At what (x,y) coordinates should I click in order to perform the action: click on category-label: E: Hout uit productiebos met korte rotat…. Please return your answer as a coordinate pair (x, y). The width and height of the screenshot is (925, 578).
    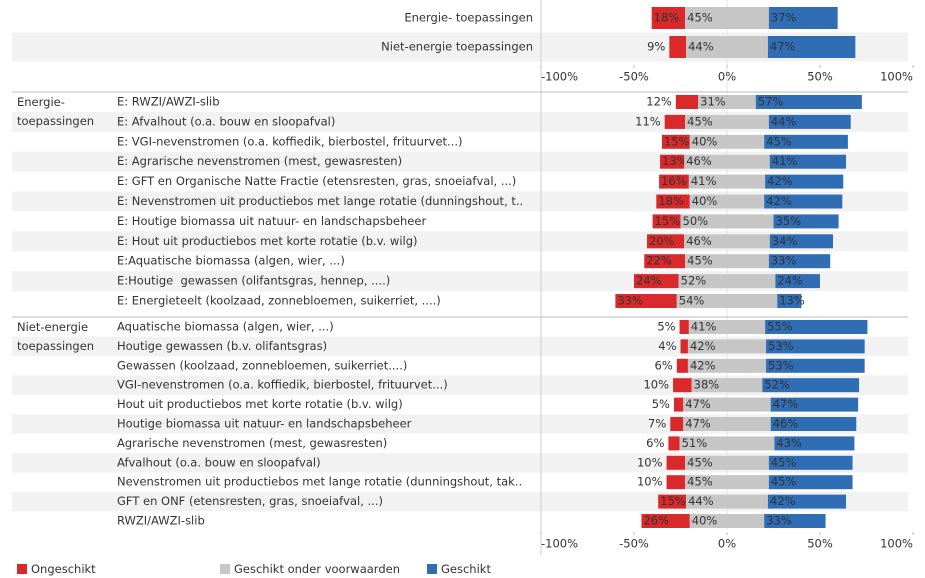
    Looking at the image, I should click on (267, 241).